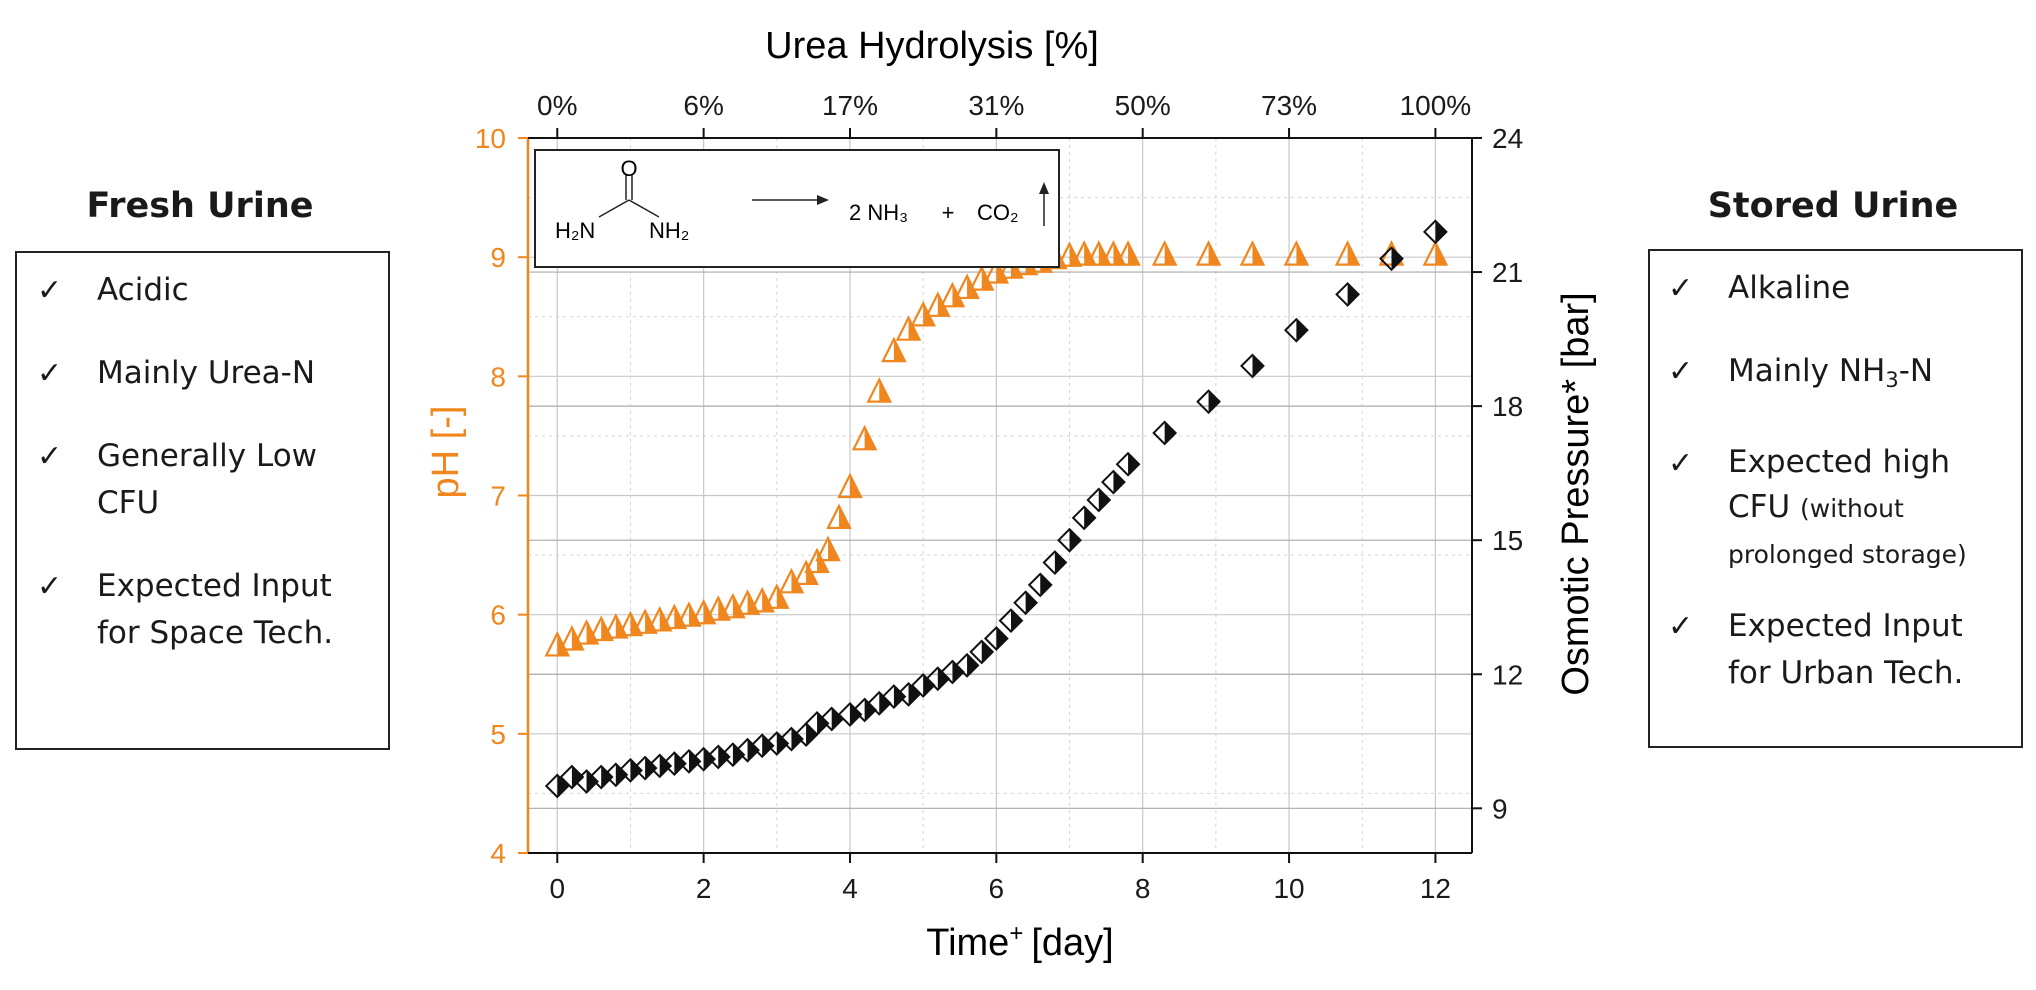 The image size is (2036, 990). Describe the element at coordinates (932, 46) in the screenshot. I see `top-axis-title: Urea Hydrolysis [%]` at that location.